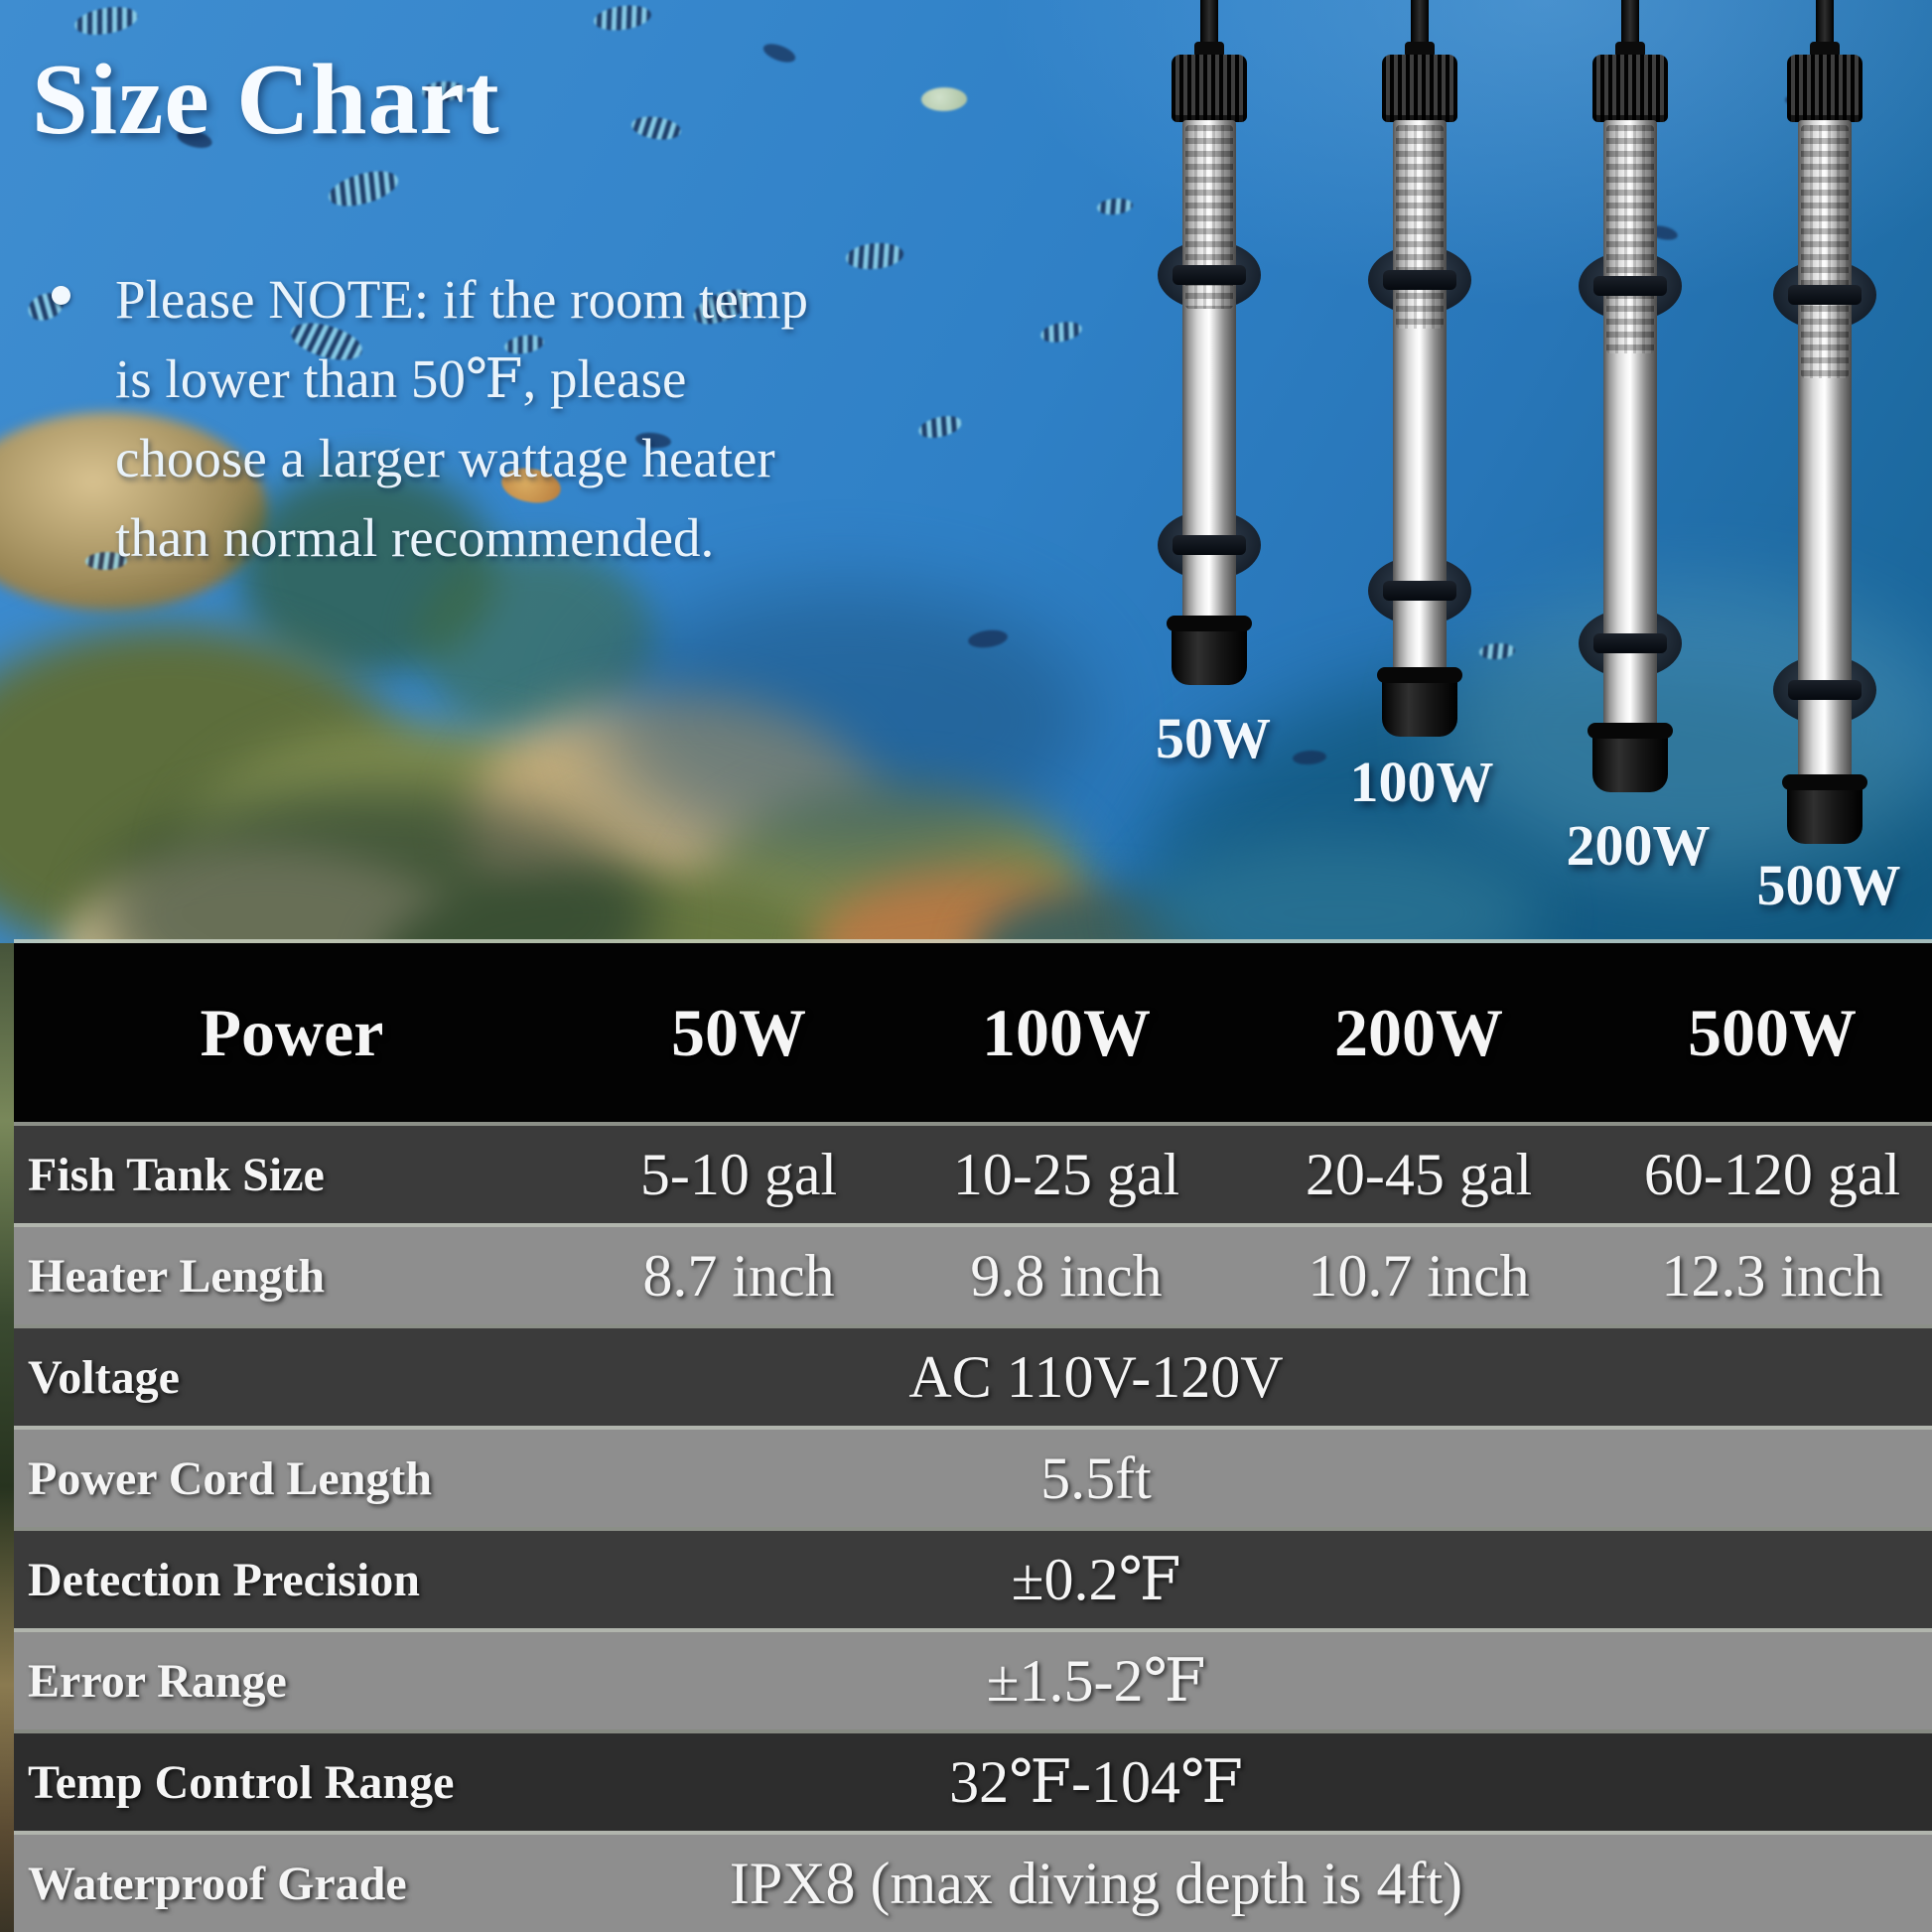 The height and width of the screenshot is (1932, 1932). Describe the element at coordinates (7, 1438) in the screenshot. I see `reef-edge-strip` at that location.